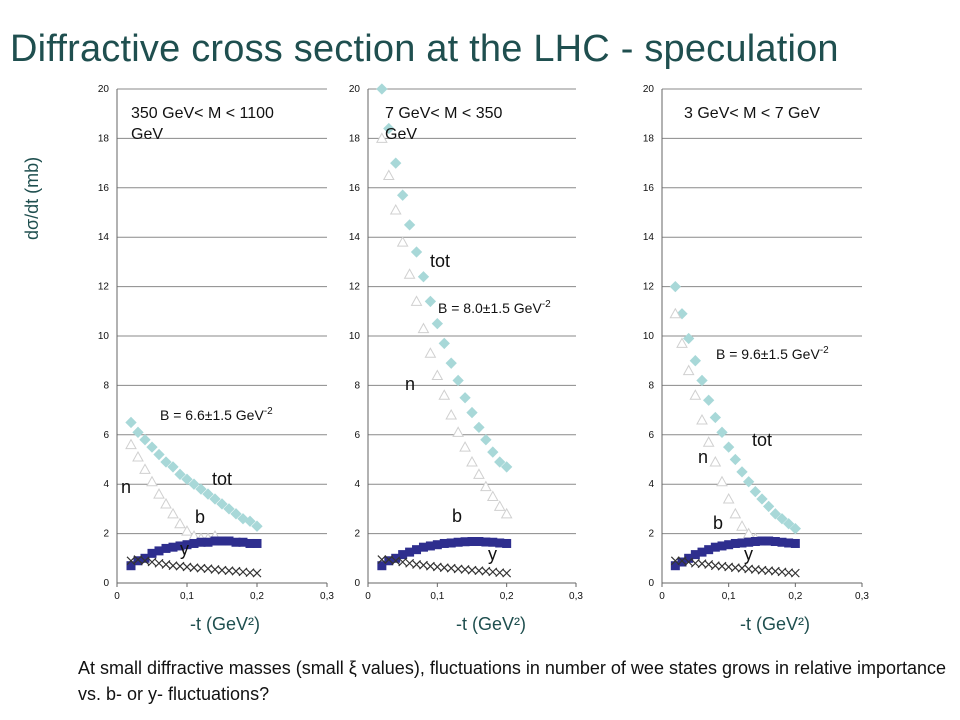 Image resolution: width=960 pixels, height=720 pixels. I want to click on y-tick-label: 0, so click(106, 583).